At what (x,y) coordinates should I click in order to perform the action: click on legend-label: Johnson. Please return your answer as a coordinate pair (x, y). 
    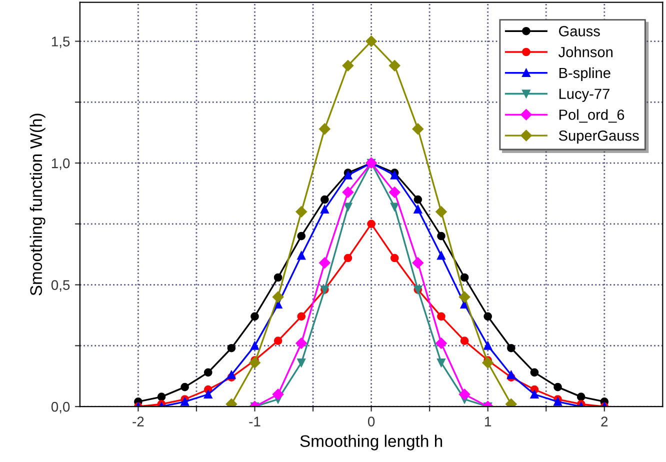
    Looking at the image, I should click on (585, 52).